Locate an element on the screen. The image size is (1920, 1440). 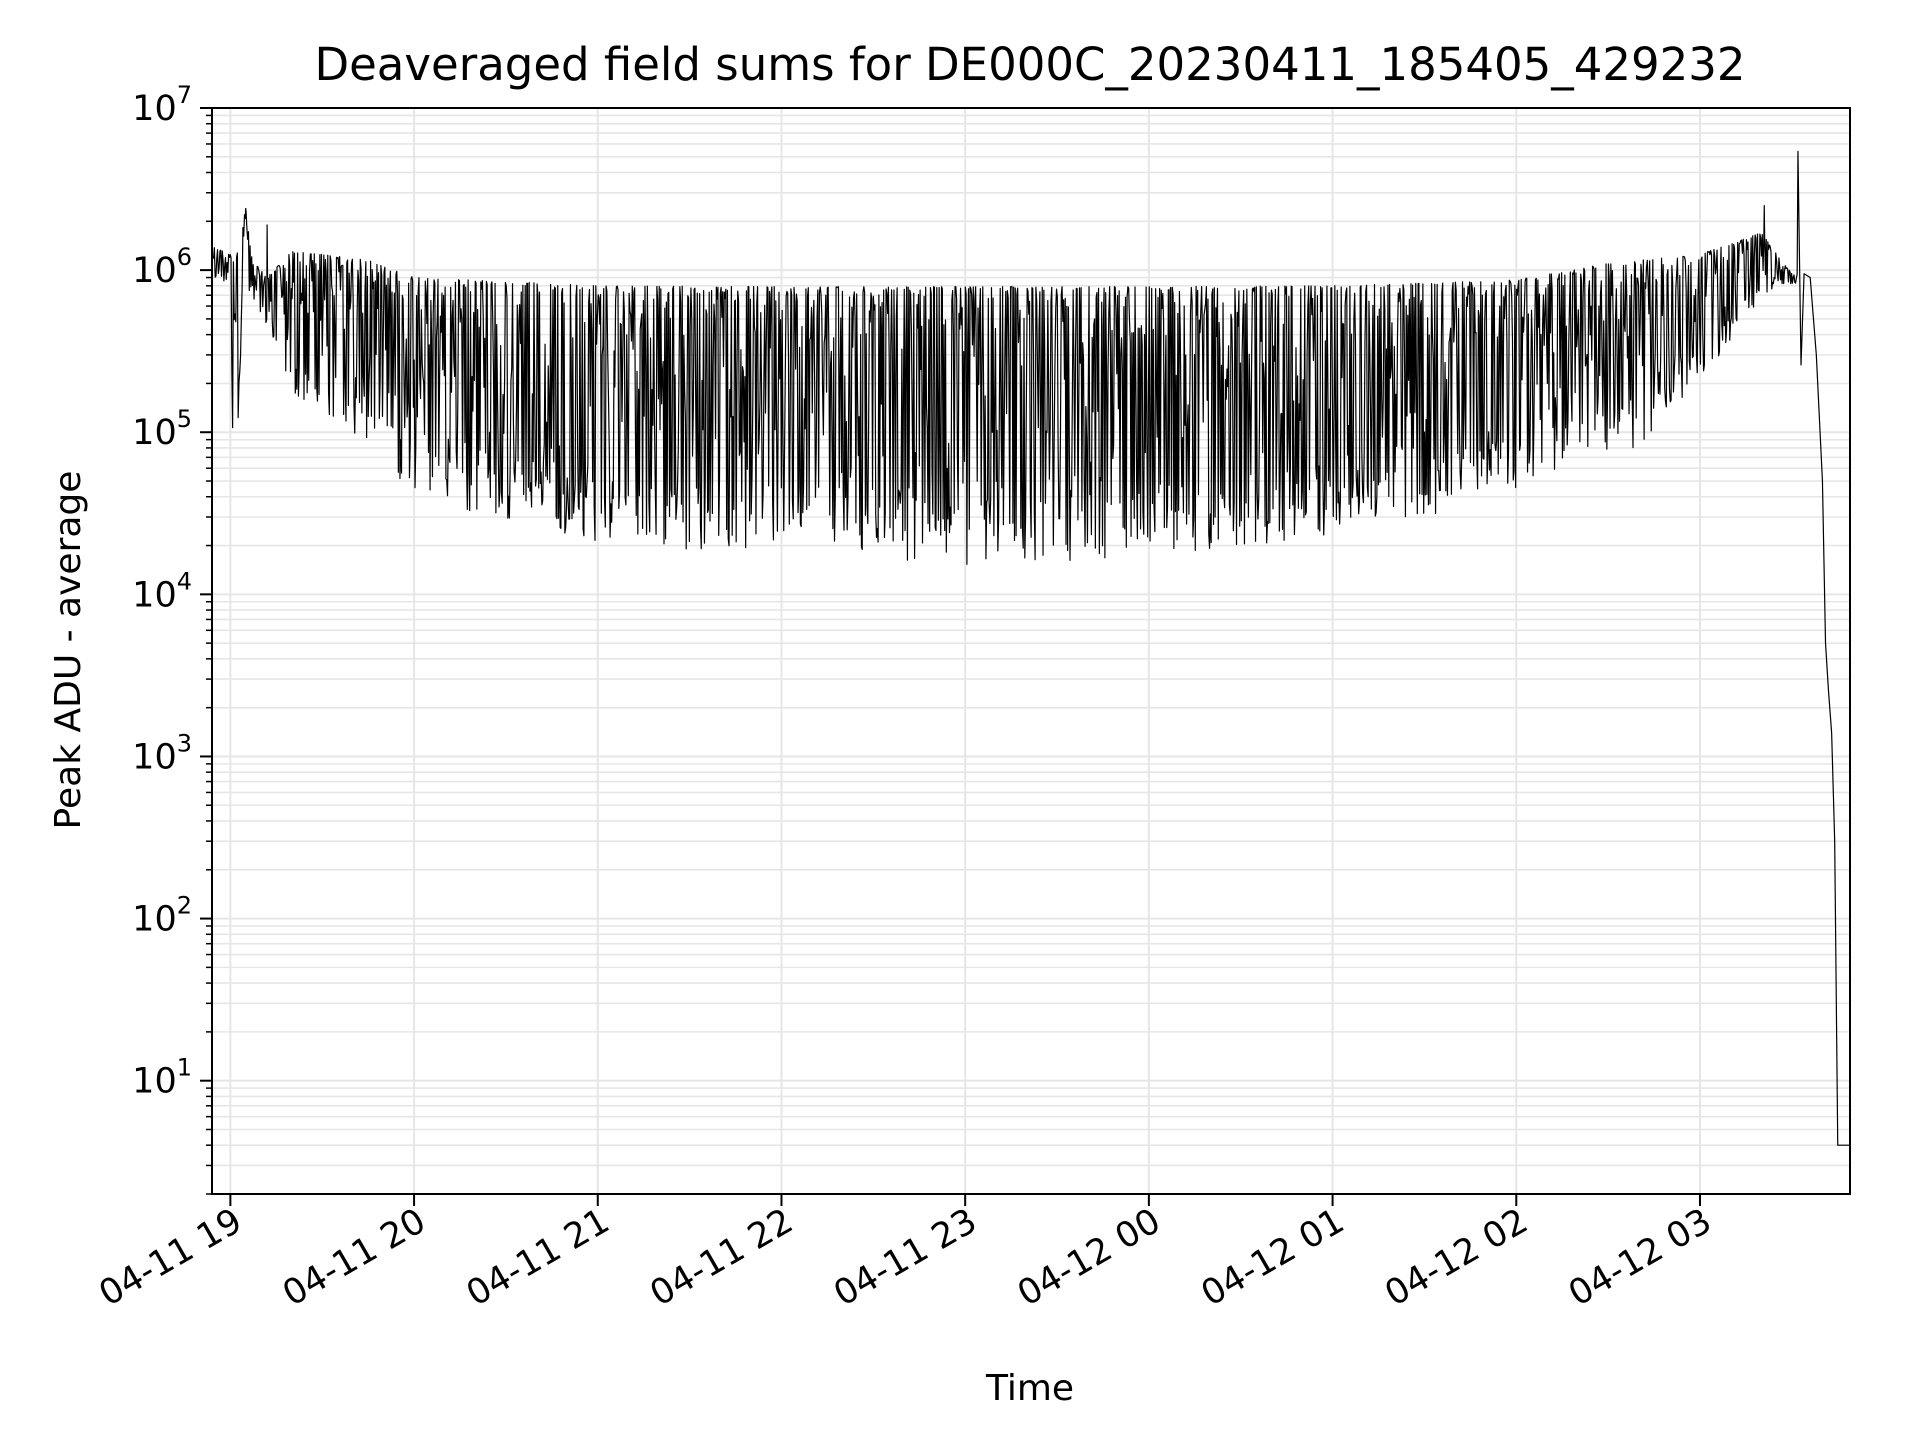
y-tick-label: 10³ is located at coordinates (162, 753).